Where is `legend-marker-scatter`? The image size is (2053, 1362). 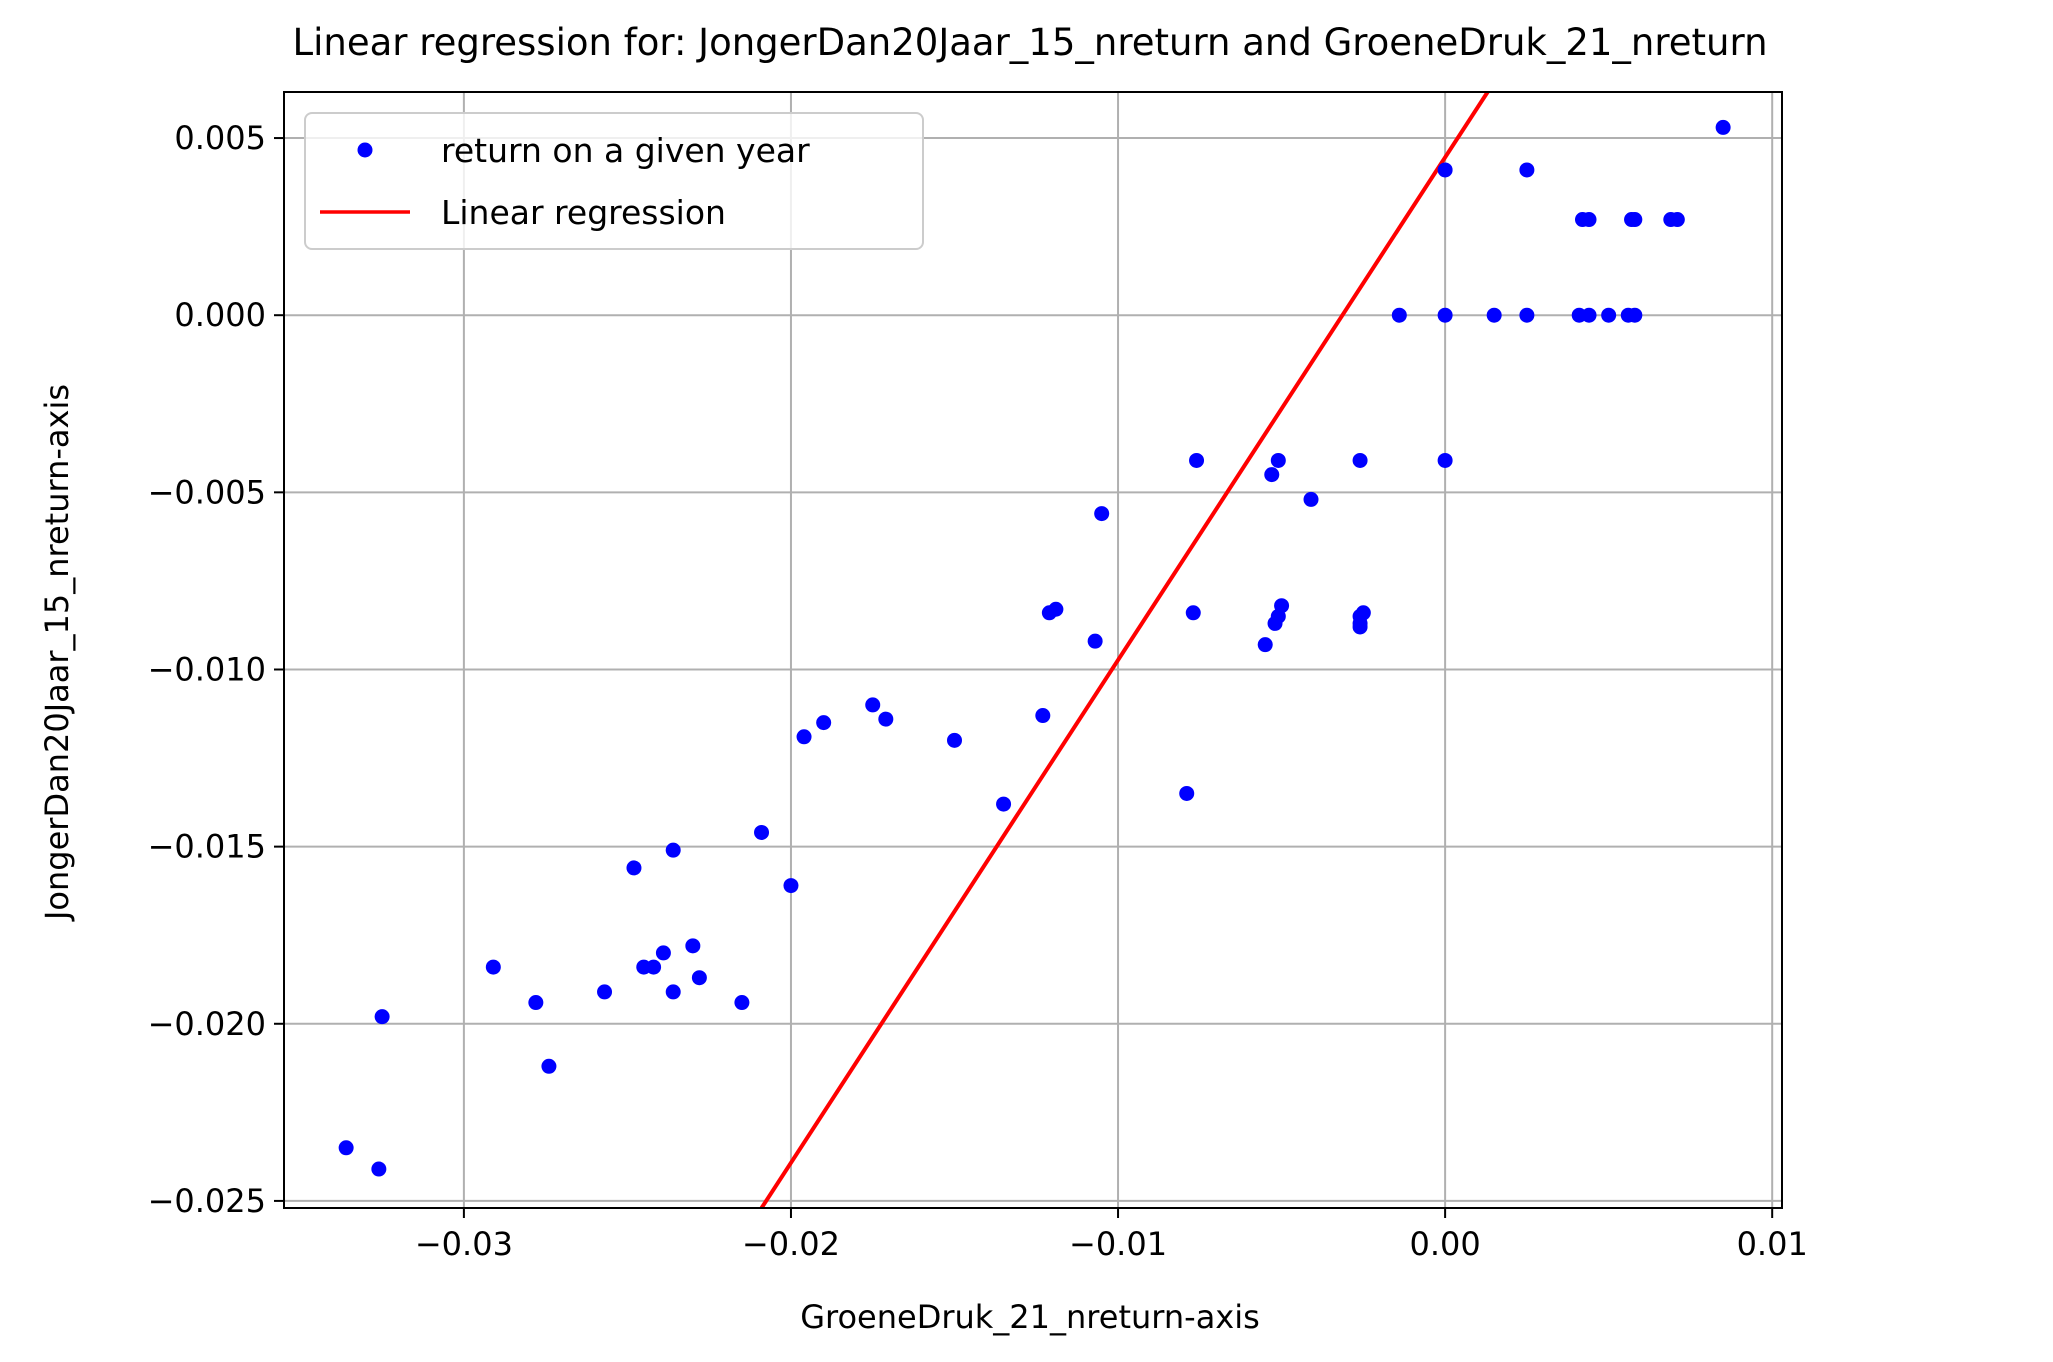 legend-marker-scatter is located at coordinates (365, 150).